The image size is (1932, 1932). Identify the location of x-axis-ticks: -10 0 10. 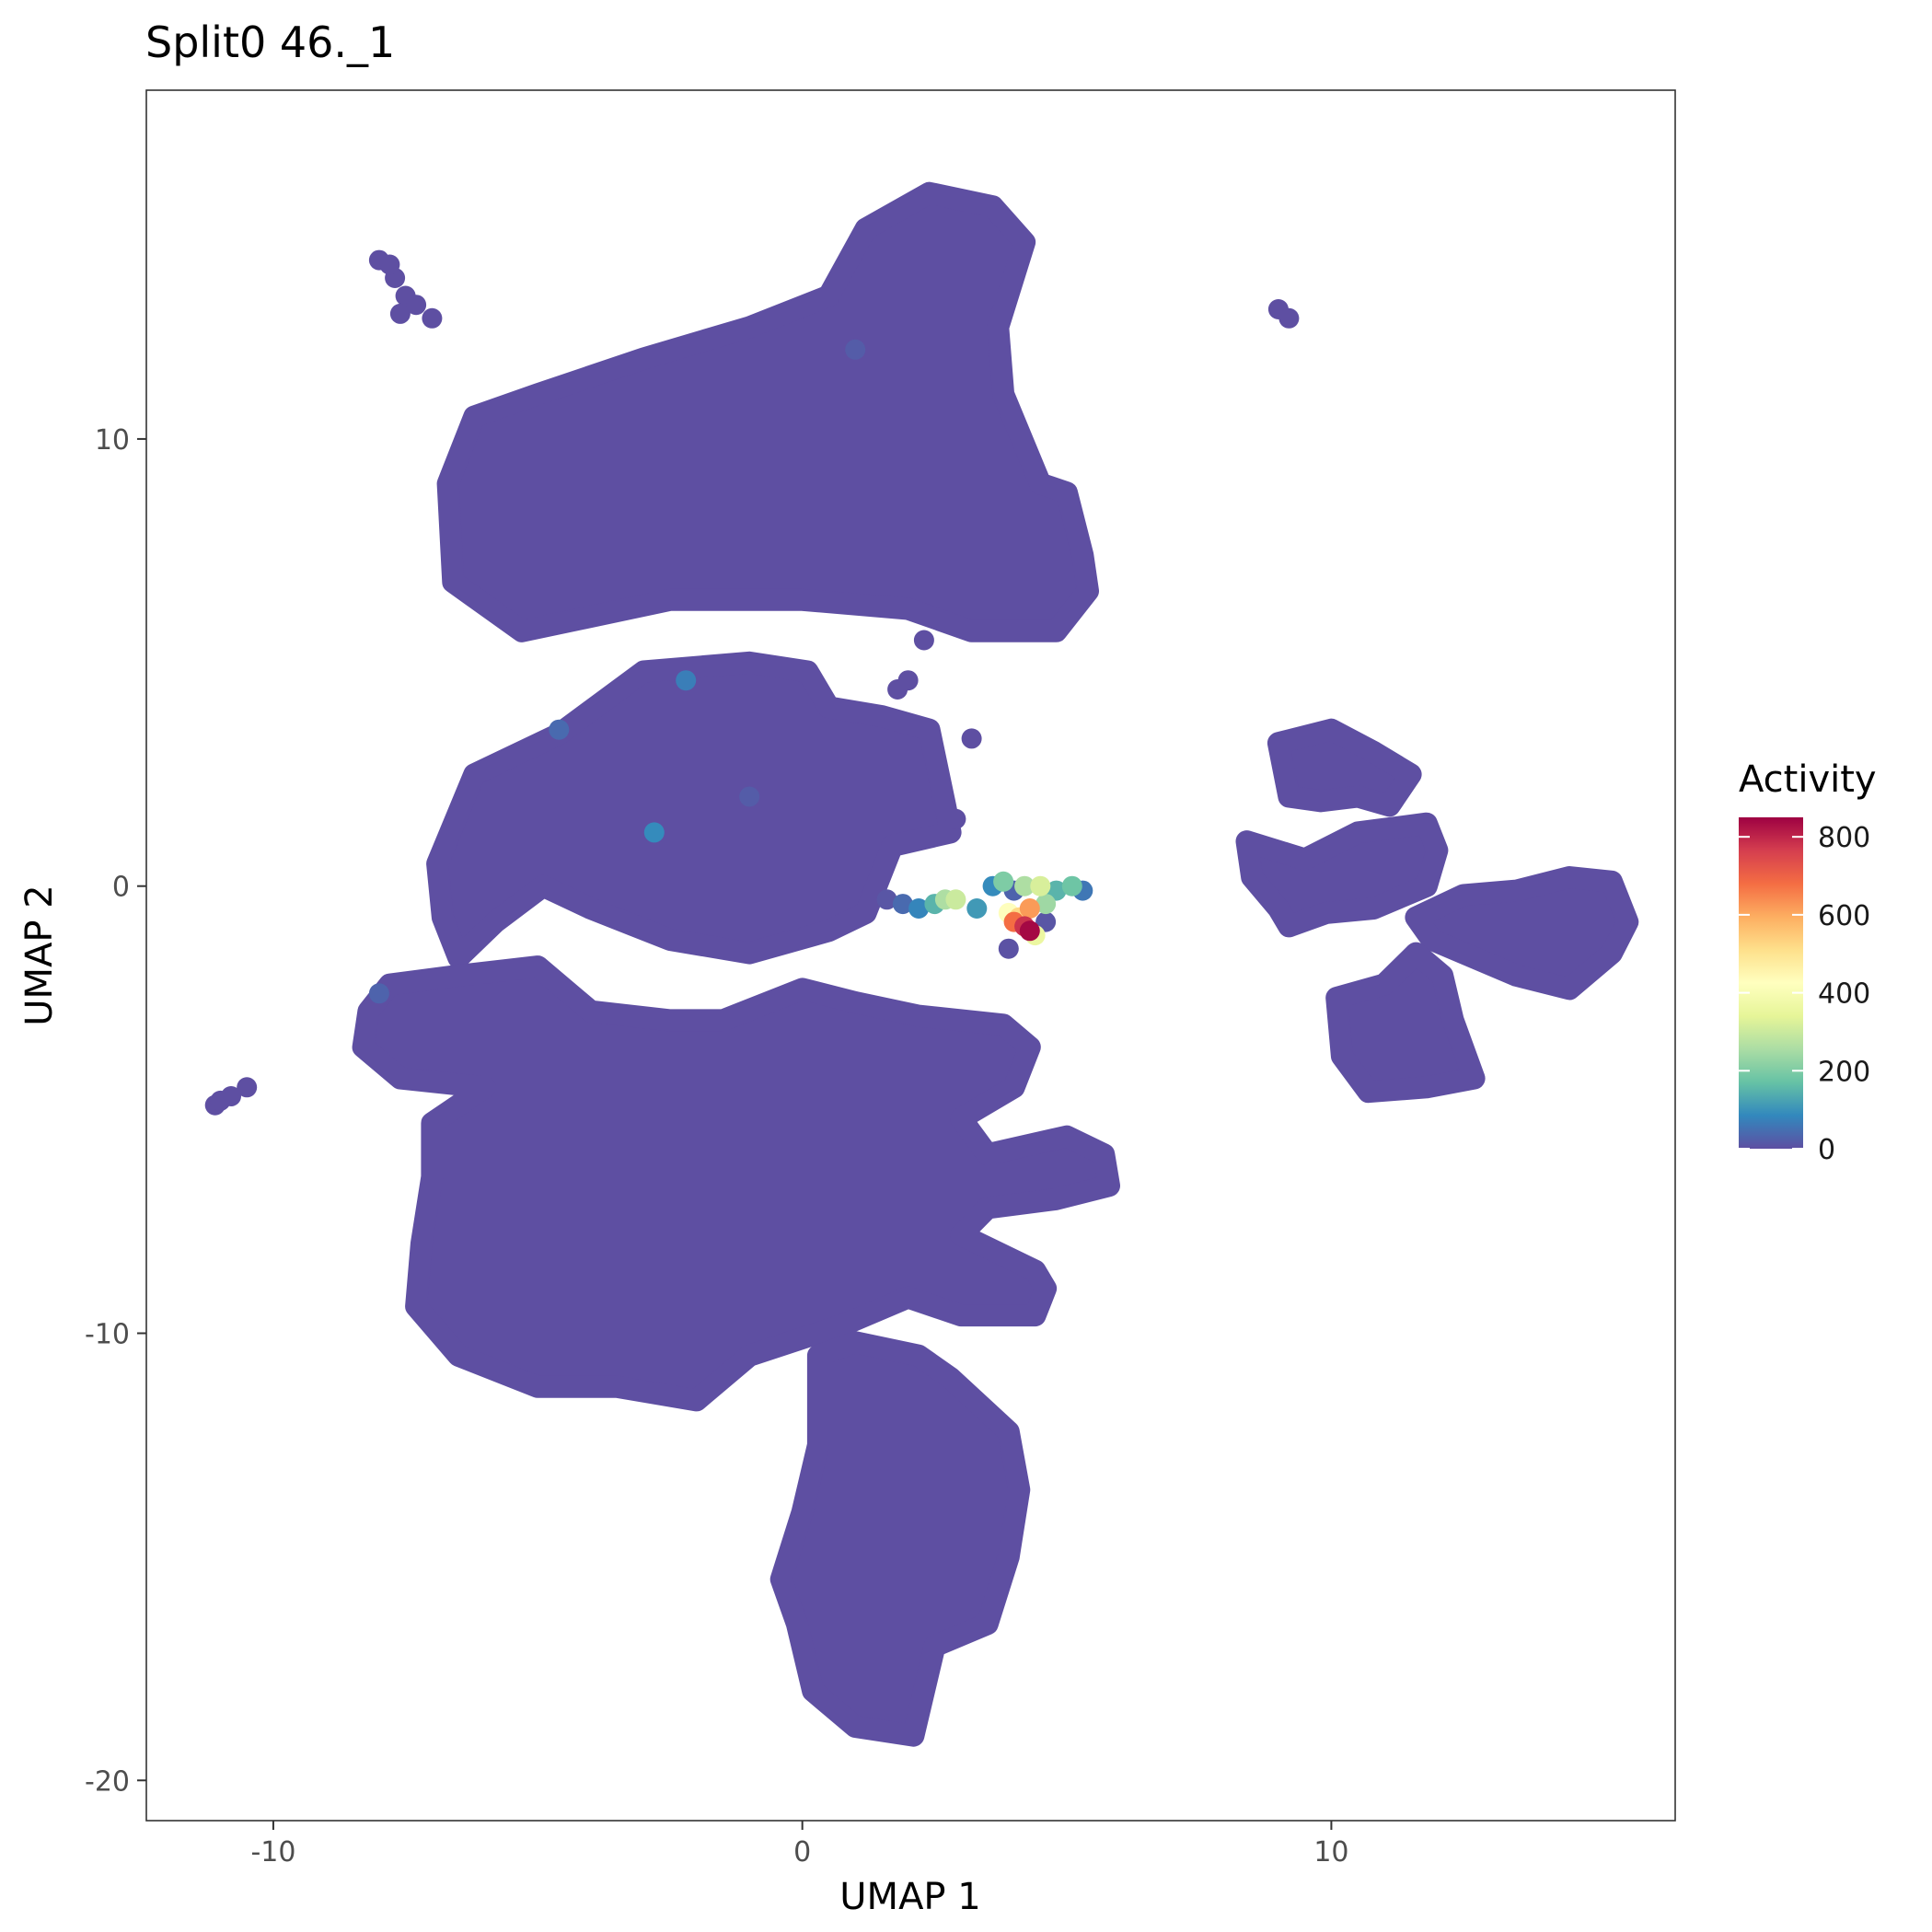
(800, 1845).